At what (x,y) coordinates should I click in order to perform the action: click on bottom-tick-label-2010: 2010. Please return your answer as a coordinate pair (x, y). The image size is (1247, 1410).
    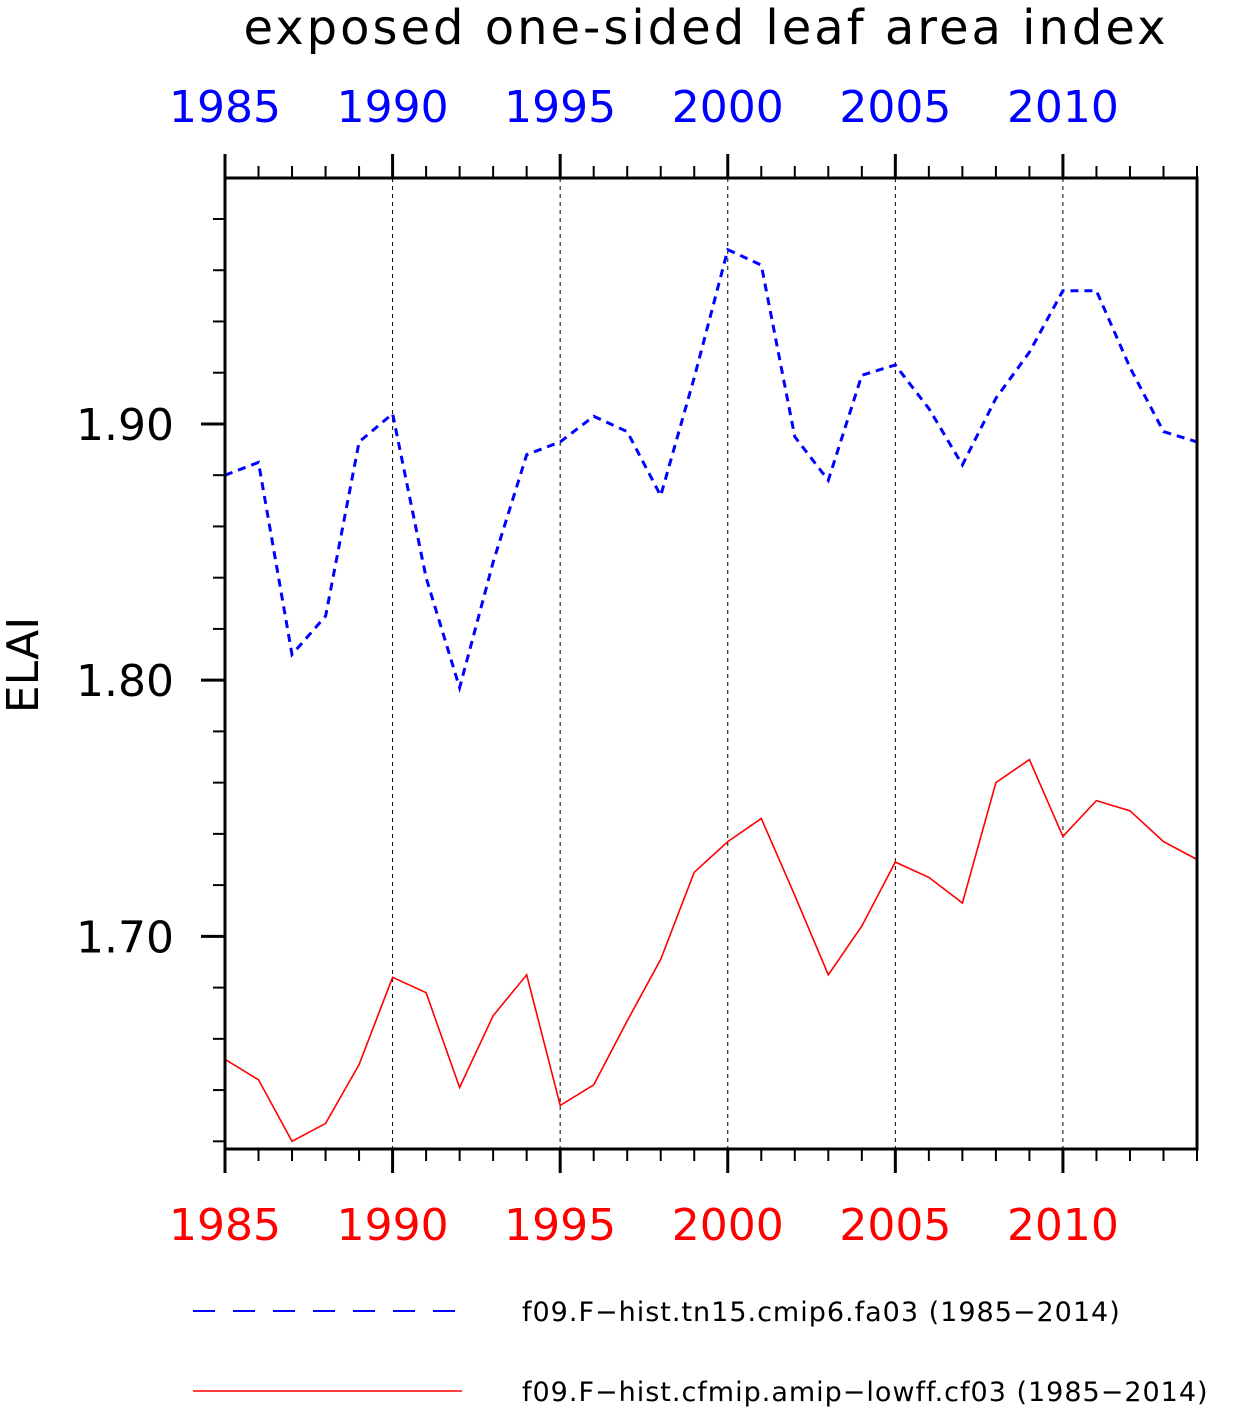
    Looking at the image, I should click on (1063, 1225).